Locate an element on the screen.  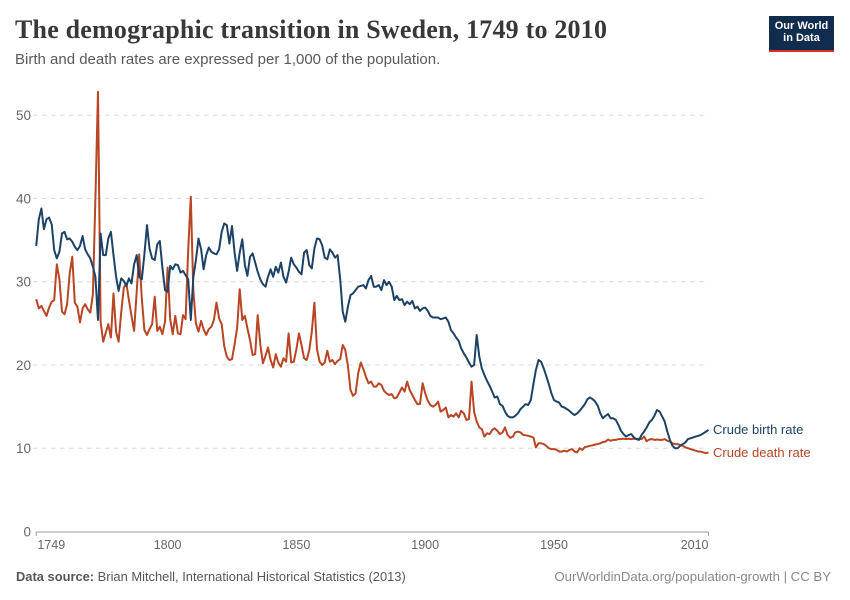
svg-text: 1900 is located at coordinates (425, 545).